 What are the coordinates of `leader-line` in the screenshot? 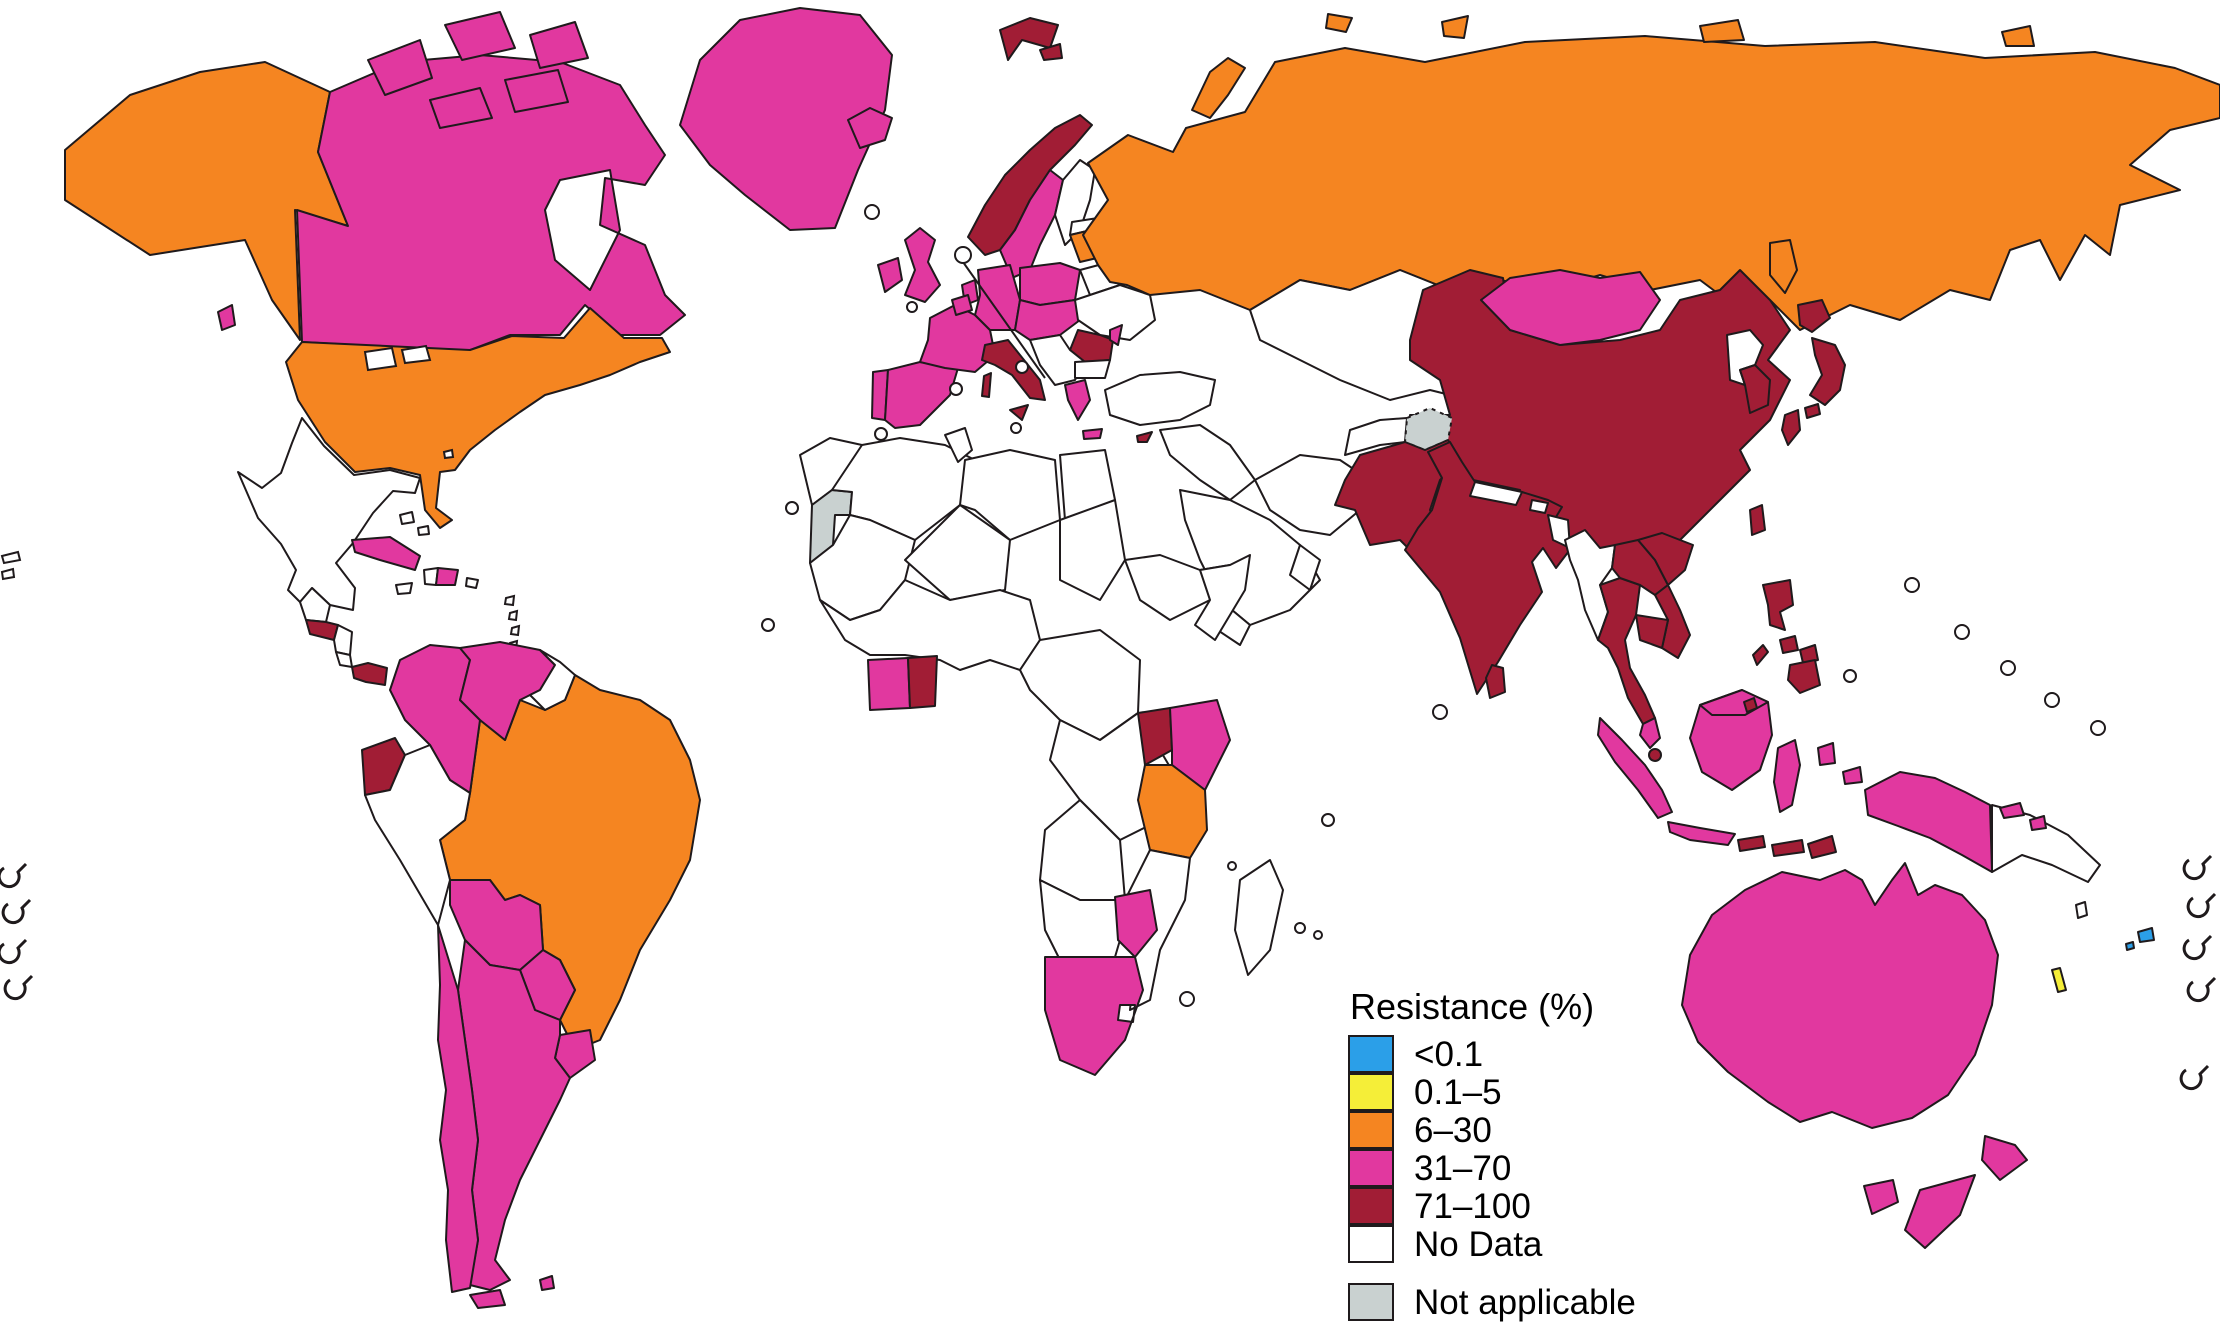 It's located at (1004, 320).